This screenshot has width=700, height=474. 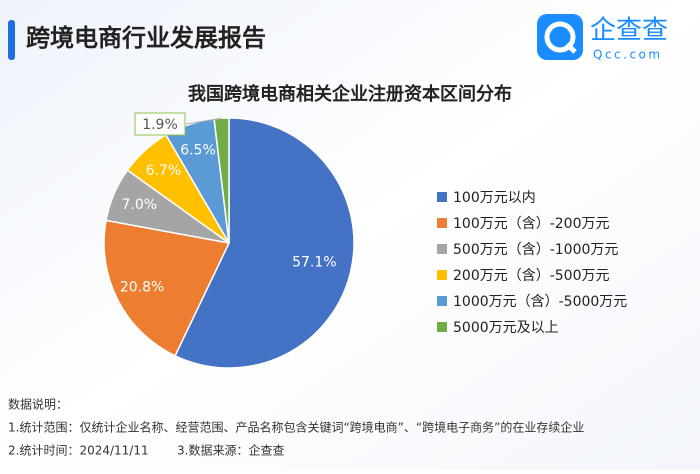 What do you see at coordinates (506, 328) in the screenshot?
I see `legend-label: 5000万元及以上` at bounding box center [506, 328].